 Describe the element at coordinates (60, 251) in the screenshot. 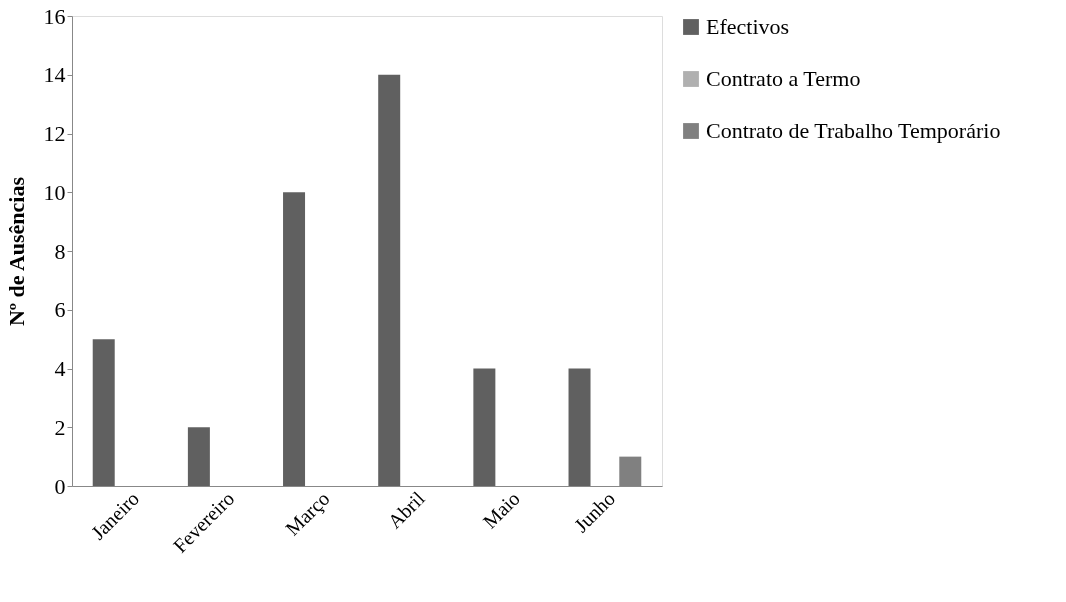

I see `y-tick-label: 8` at that location.